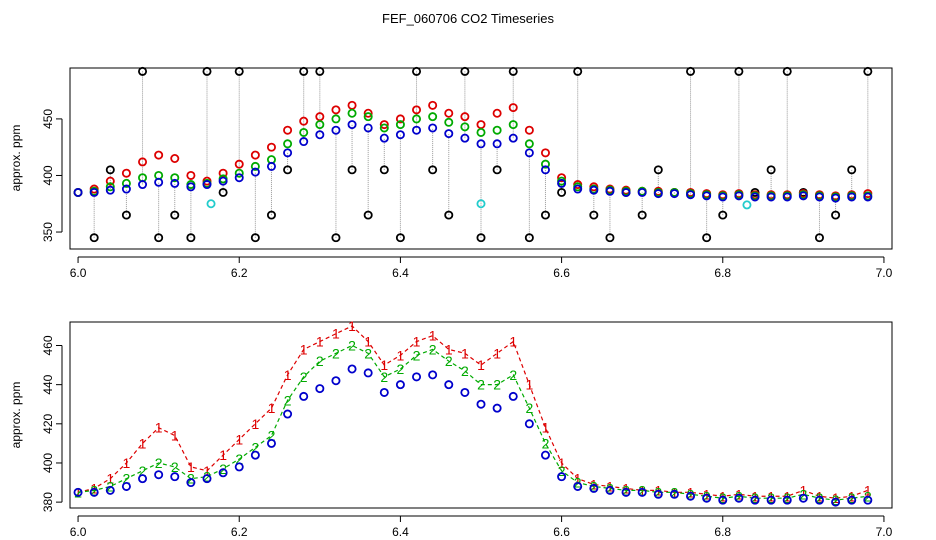 Image resolution: width=936 pixels, height=540 pixels. I want to click on x-tick-label: 6.0, so click(78, 273).